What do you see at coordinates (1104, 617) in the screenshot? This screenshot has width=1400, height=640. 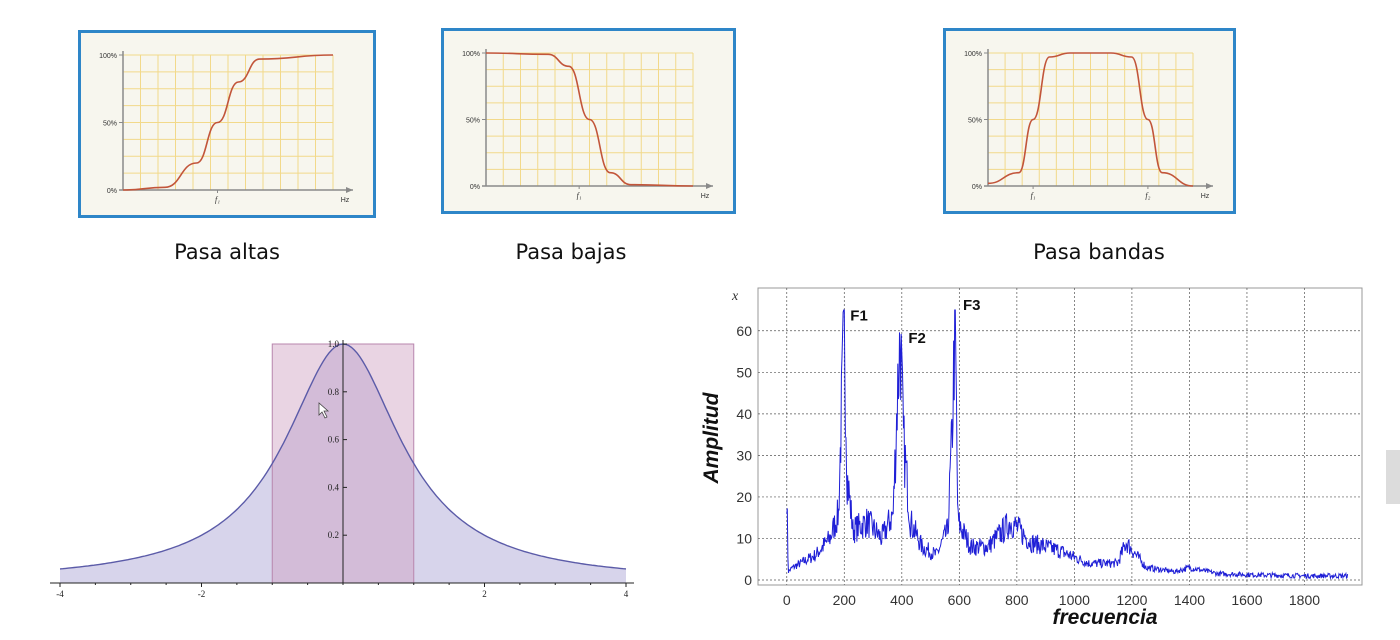 I see `x-axis-label: frecuencia` at bounding box center [1104, 617].